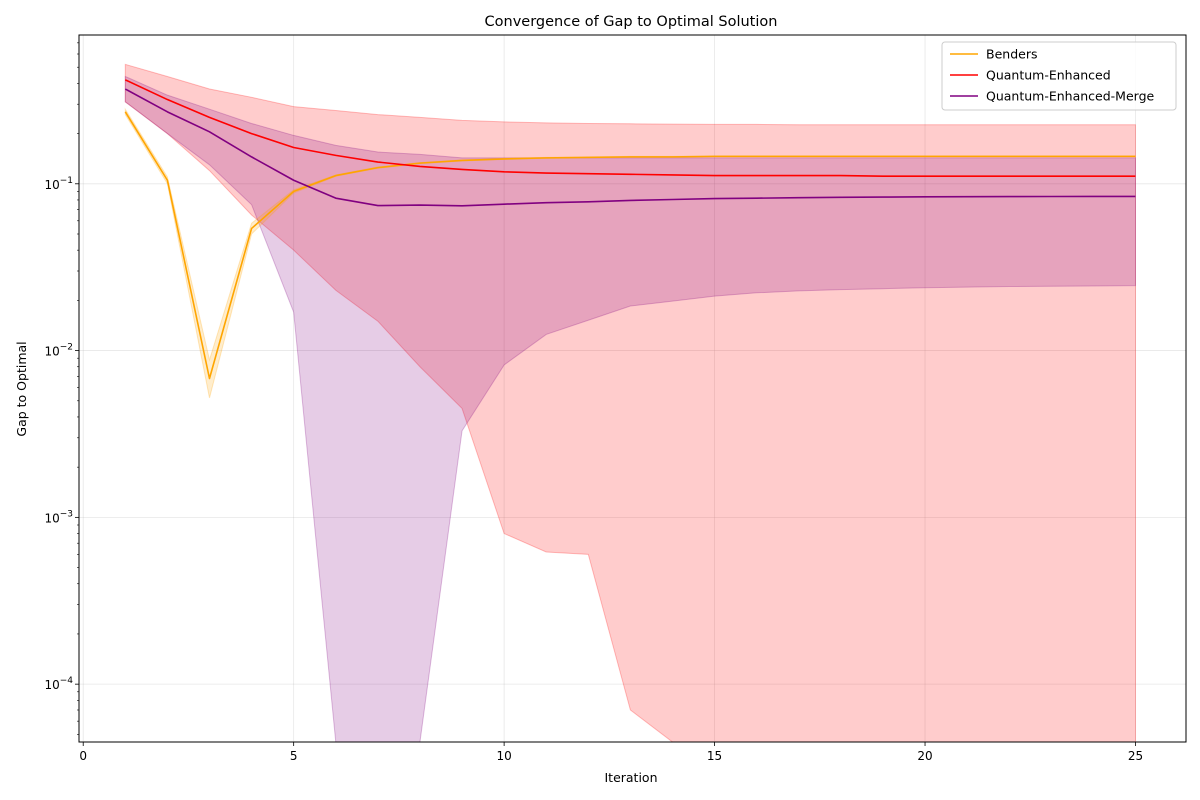  What do you see at coordinates (1135, 756) in the screenshot?
I see `x-tick-label: 25` at bounding box center [1135, 756].